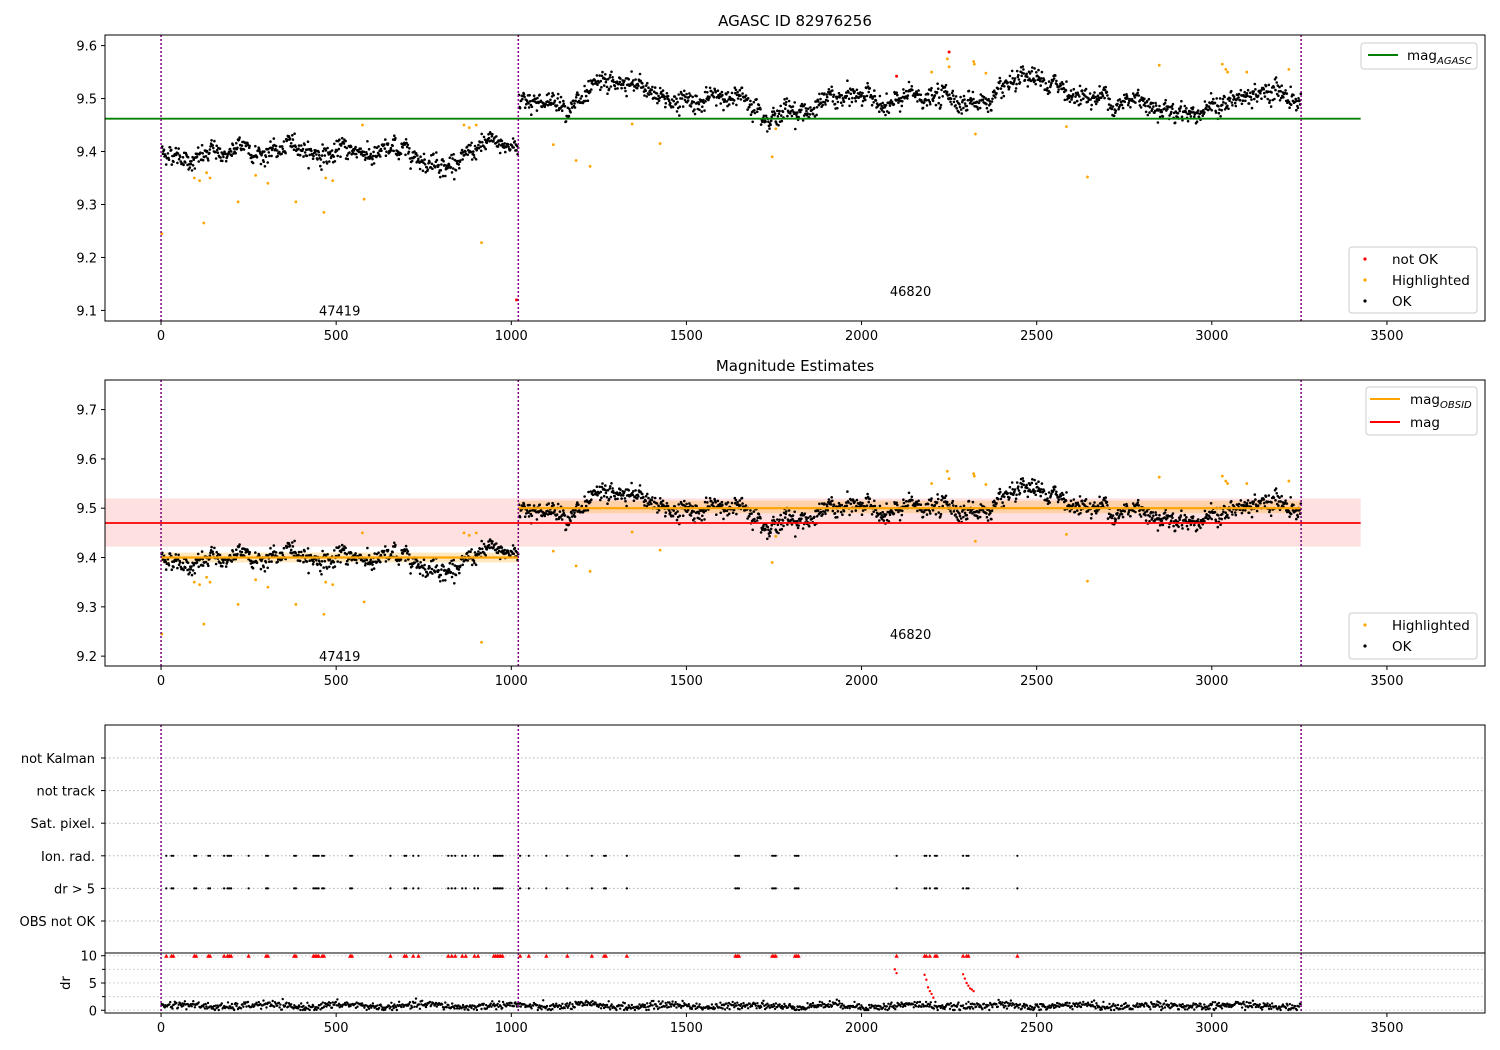 The width and height of the screenshot is (1500, 1050). What do you see at coordinates (1386, 681) in the screenshot?
I see `x-tick-label: 3500` at bounding box center [1386, 681].